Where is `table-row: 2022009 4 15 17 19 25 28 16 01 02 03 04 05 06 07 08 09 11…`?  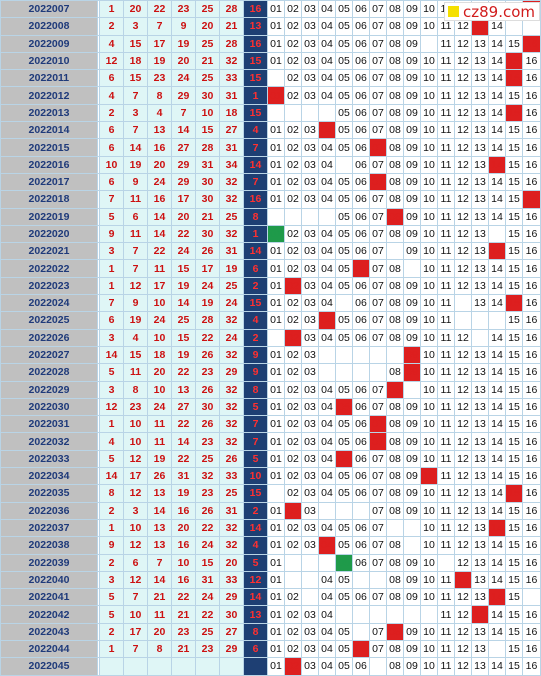 table-row: 2022009 4 15 17 19 25 28 16 01 02 03 04 05 06 07 08 09 11… is located at coordinates (270, 43).